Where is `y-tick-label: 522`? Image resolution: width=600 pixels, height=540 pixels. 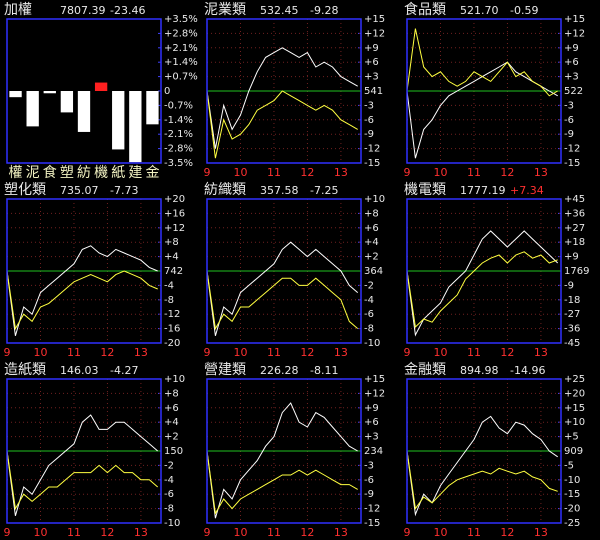 y-tick-label: 522 is located at coordinates (573, 91).